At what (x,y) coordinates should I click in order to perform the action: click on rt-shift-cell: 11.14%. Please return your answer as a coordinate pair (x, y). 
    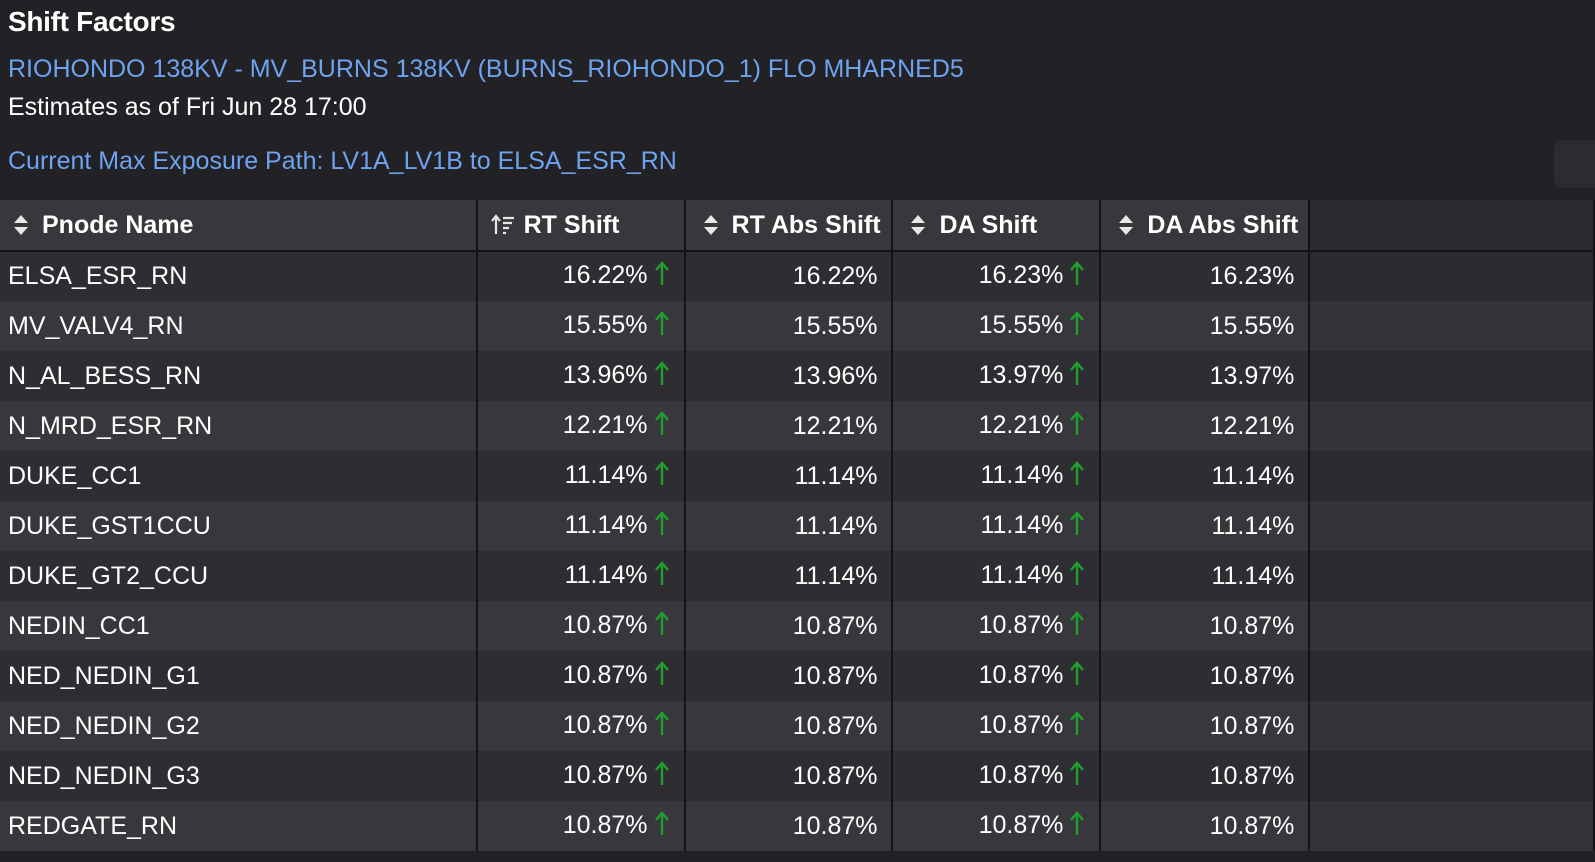
    Looking at the image, I should click on (581, 526).